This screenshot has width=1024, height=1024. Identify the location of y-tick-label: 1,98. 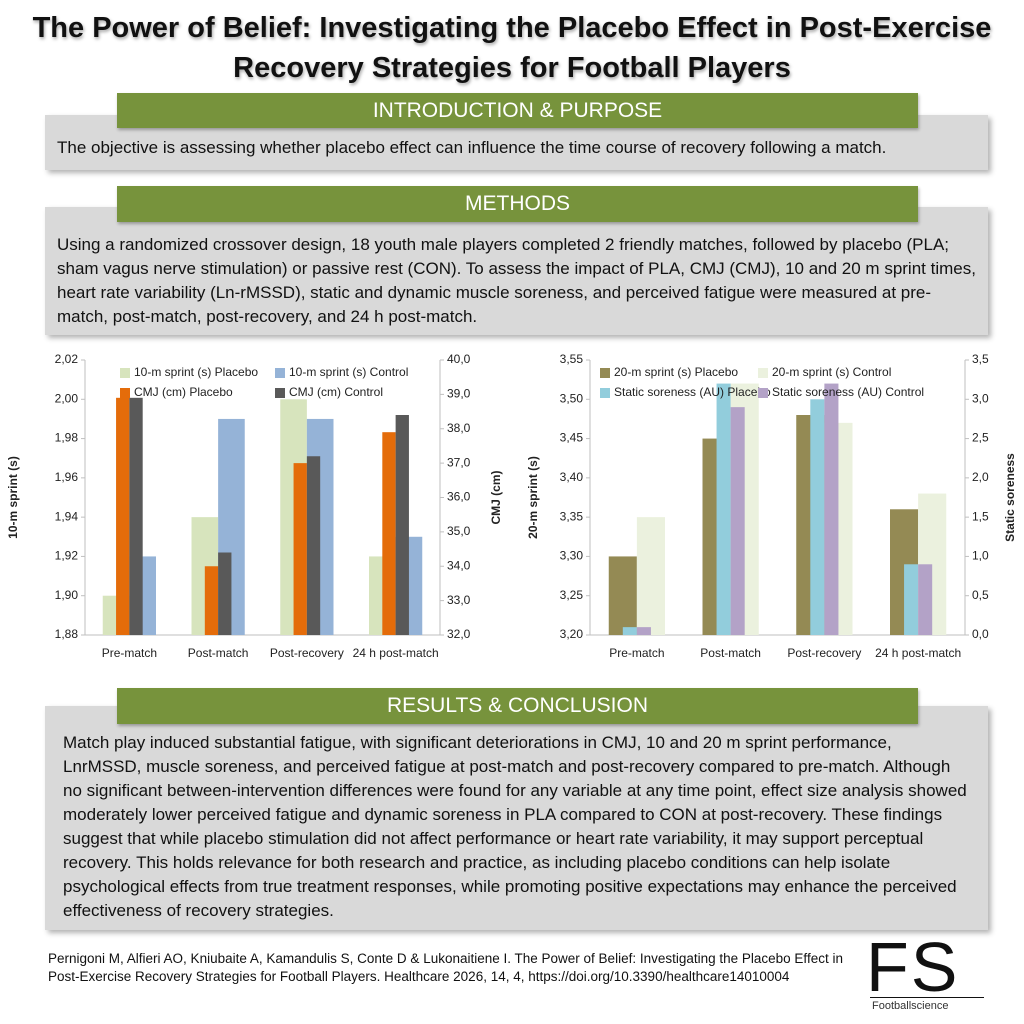
(67, 438).